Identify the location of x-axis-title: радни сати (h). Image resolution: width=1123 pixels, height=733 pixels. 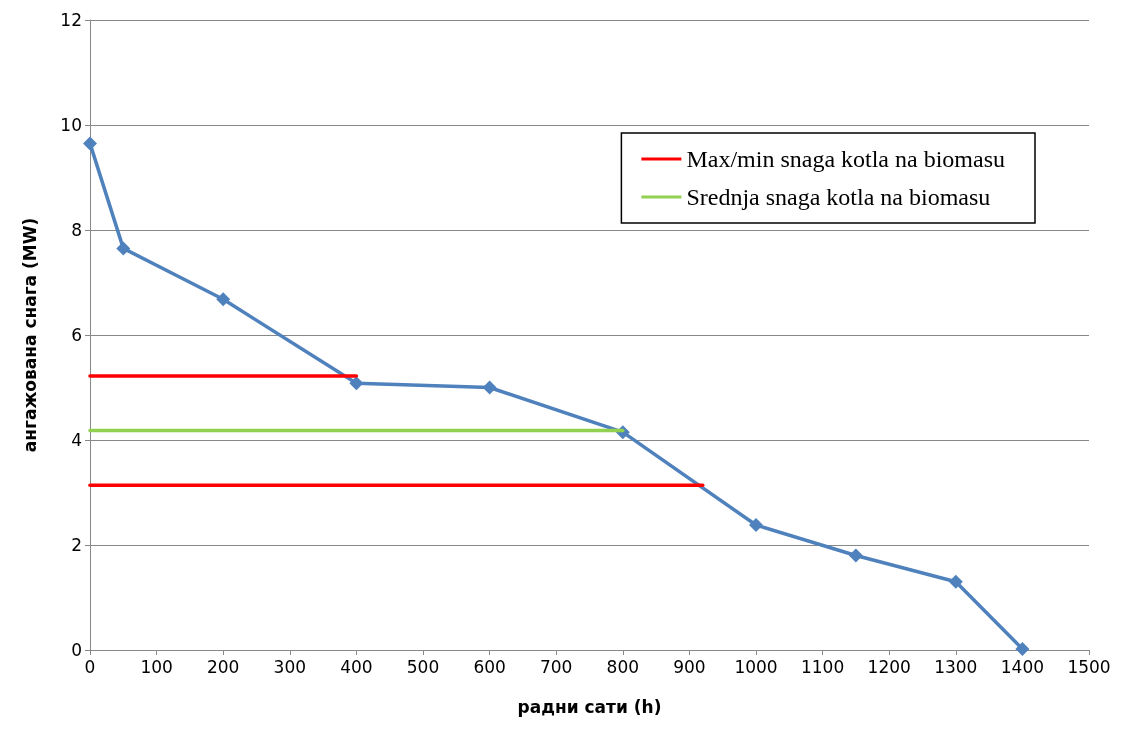
(589, 706).